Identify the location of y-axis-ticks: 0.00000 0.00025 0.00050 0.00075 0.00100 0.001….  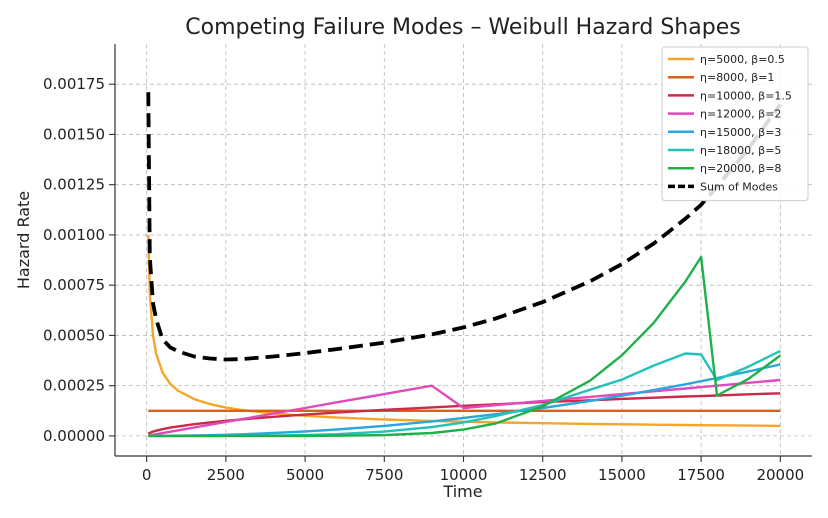
(79, 260).